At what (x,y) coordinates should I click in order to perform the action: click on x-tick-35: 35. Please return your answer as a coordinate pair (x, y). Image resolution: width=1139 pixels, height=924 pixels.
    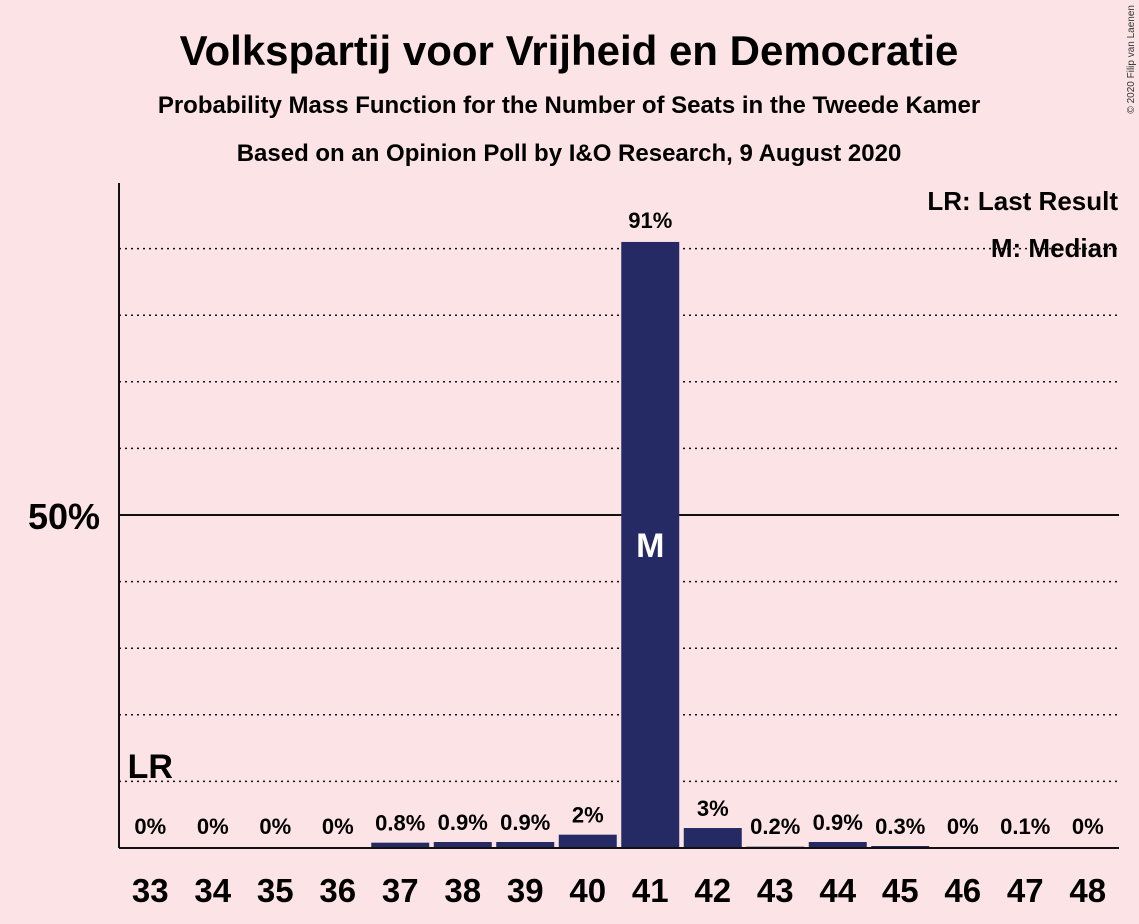
    Looking at the image, I should click on (275, 890).